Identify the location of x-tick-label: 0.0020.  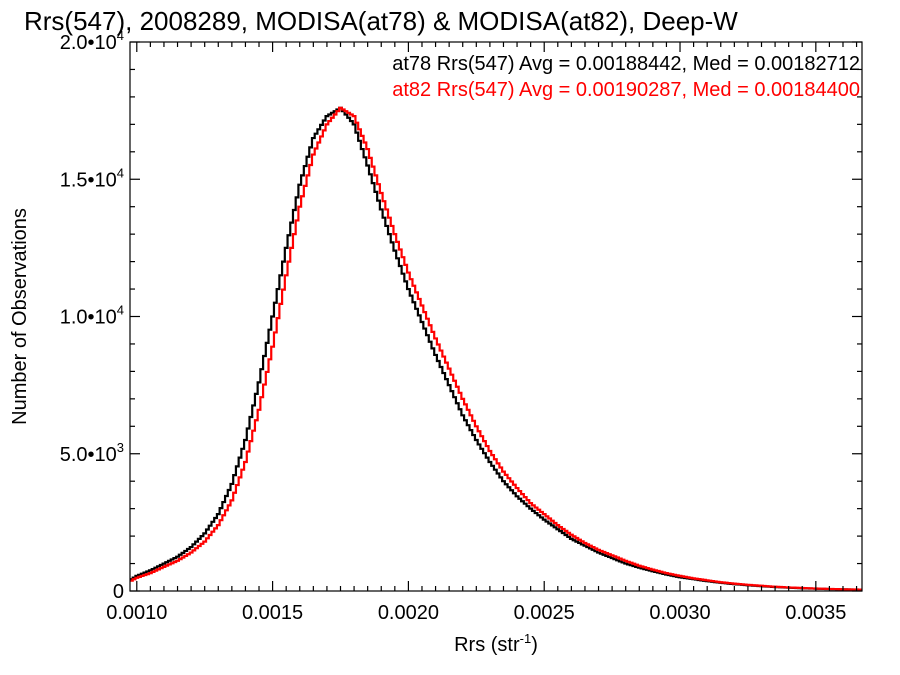
(408, 613).